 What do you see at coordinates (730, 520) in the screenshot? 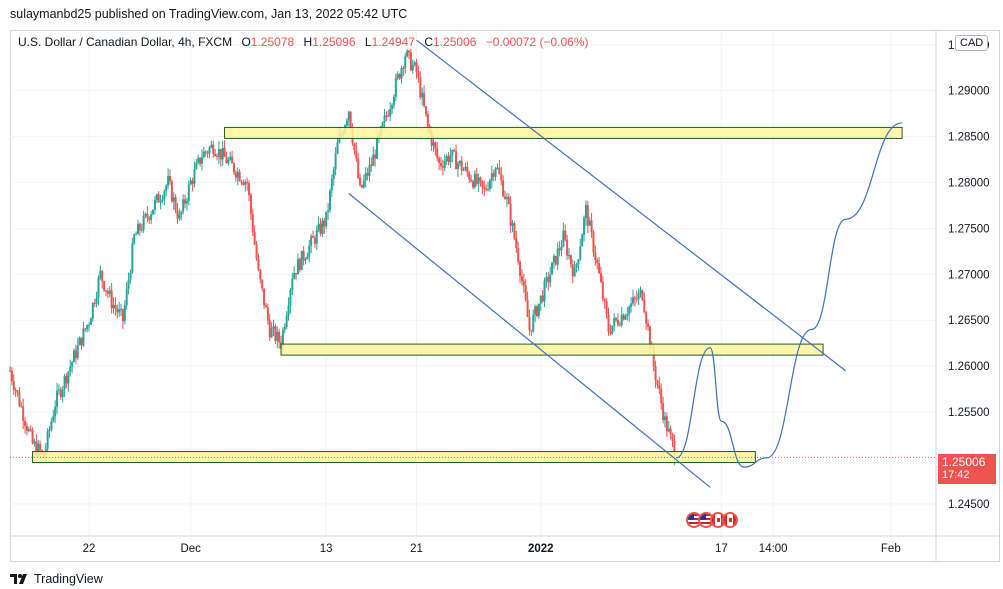
I see `canada-flag-icon` at bounding box center [730, 520].